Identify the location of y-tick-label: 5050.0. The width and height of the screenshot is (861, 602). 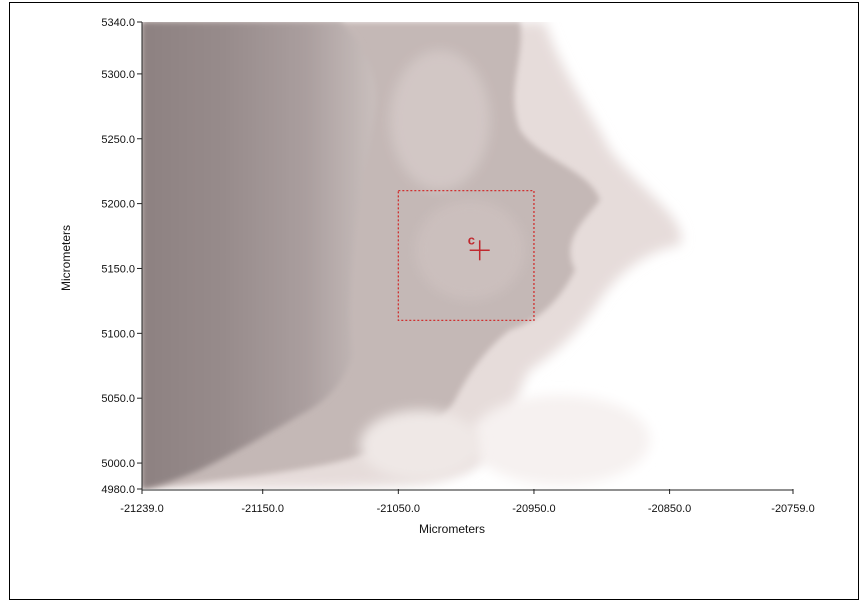
(118, 399).